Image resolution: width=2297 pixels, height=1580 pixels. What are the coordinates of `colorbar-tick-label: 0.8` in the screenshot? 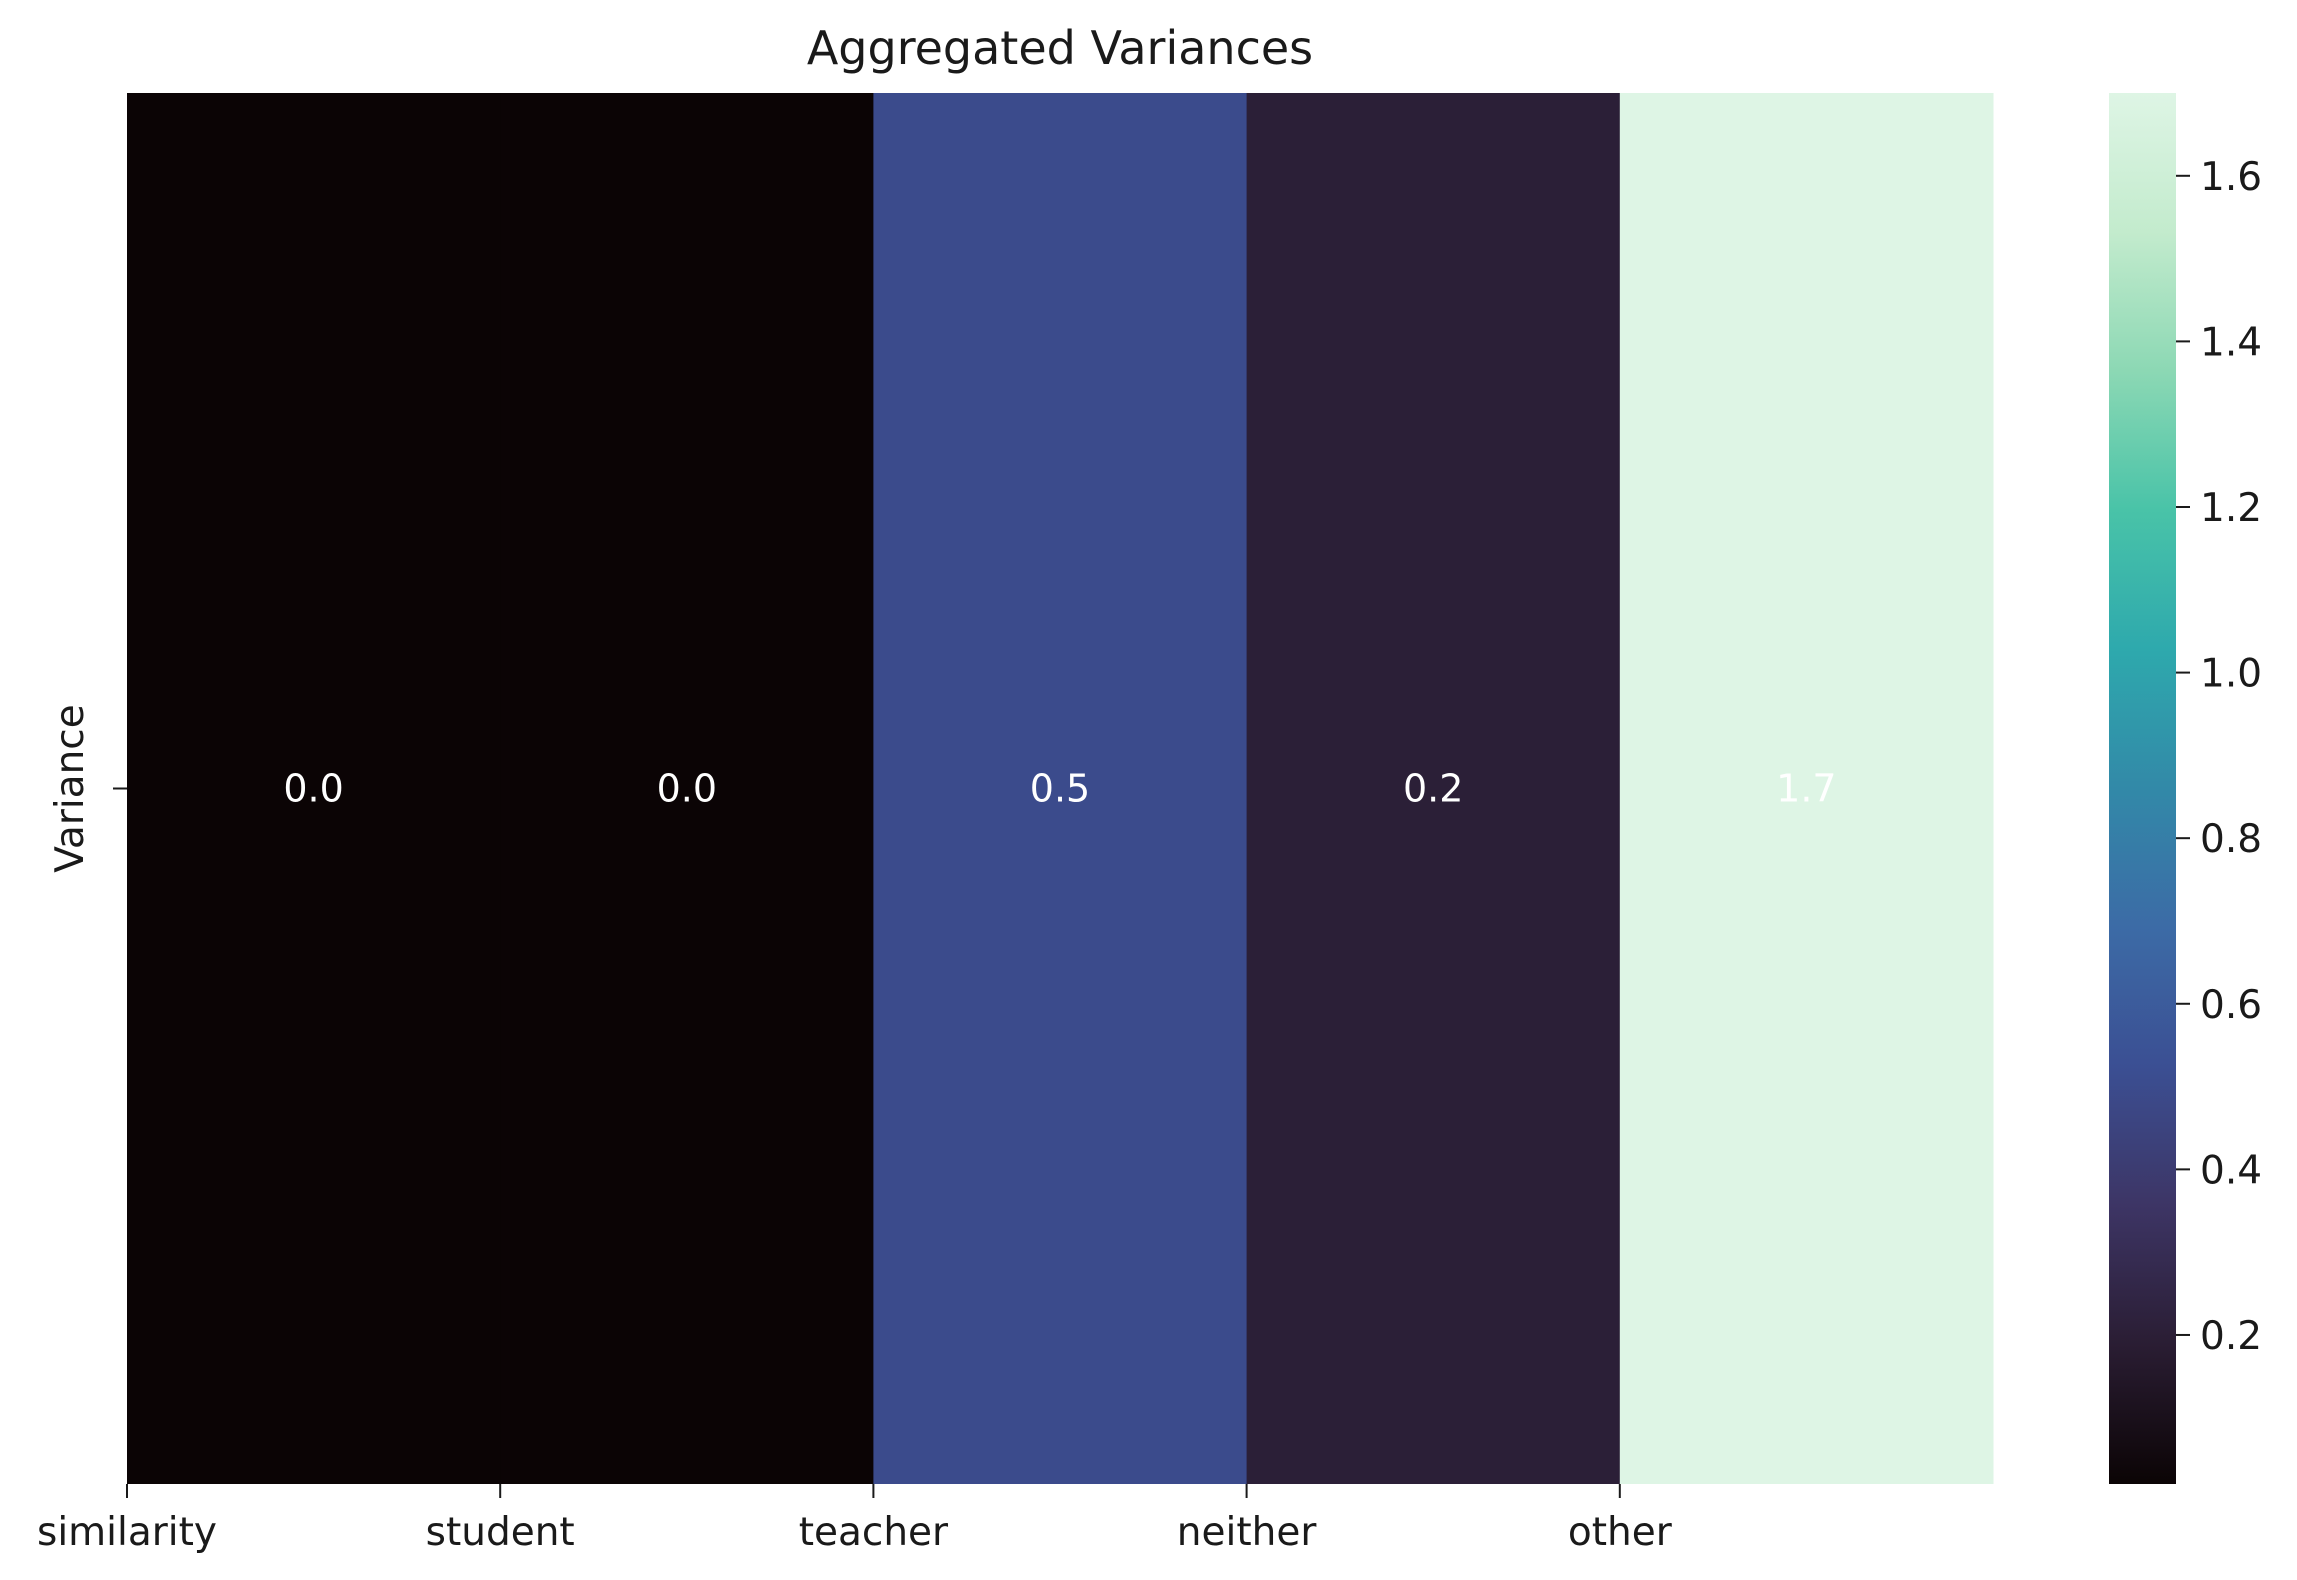 It's located at (2231, 839).